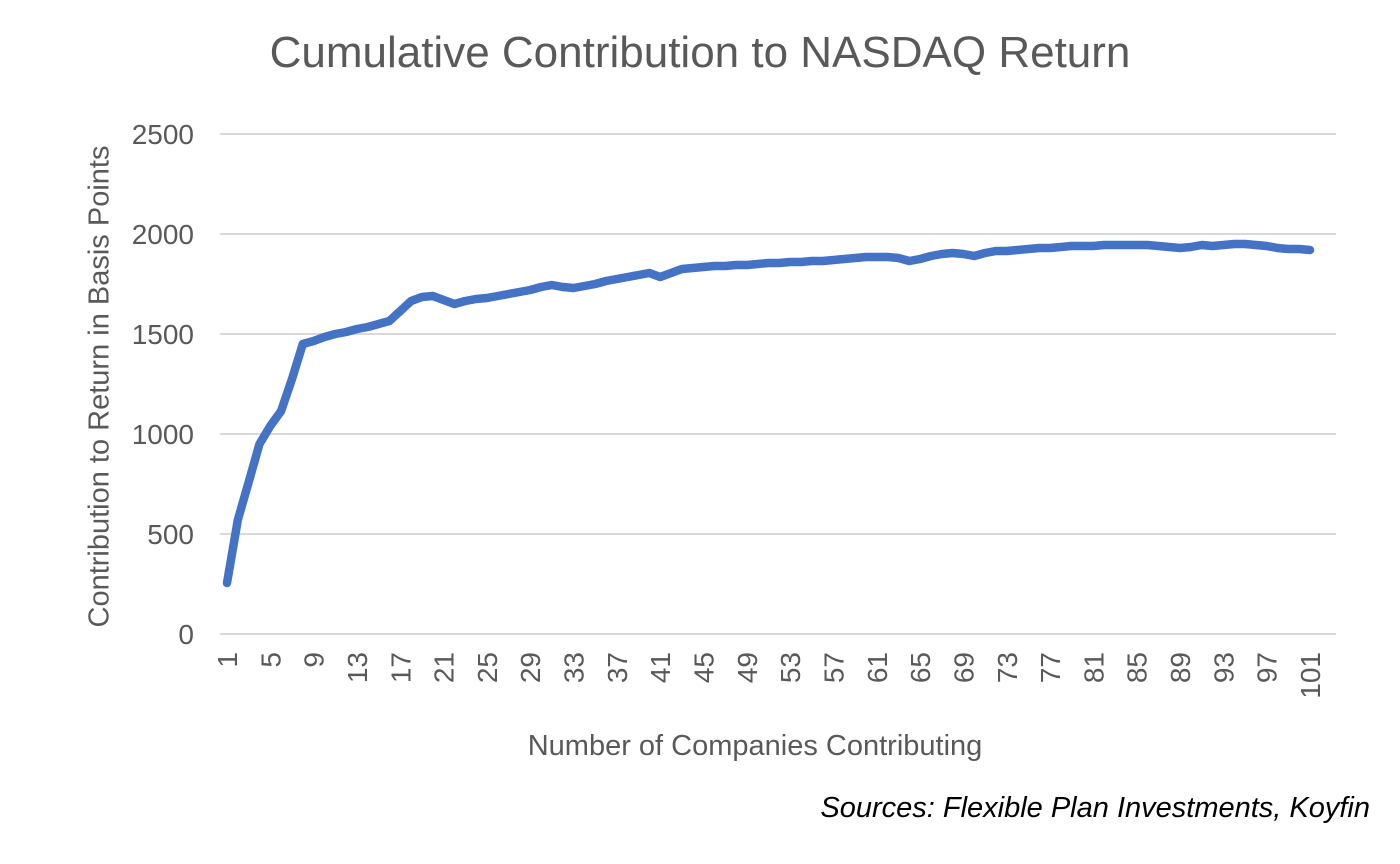 The height and width of the screenshot is (864, 1400). What do you see at coordinates (357, 667) in the screenshot?
I see `x-tick-label: 13` at bounding box center [357, 667].